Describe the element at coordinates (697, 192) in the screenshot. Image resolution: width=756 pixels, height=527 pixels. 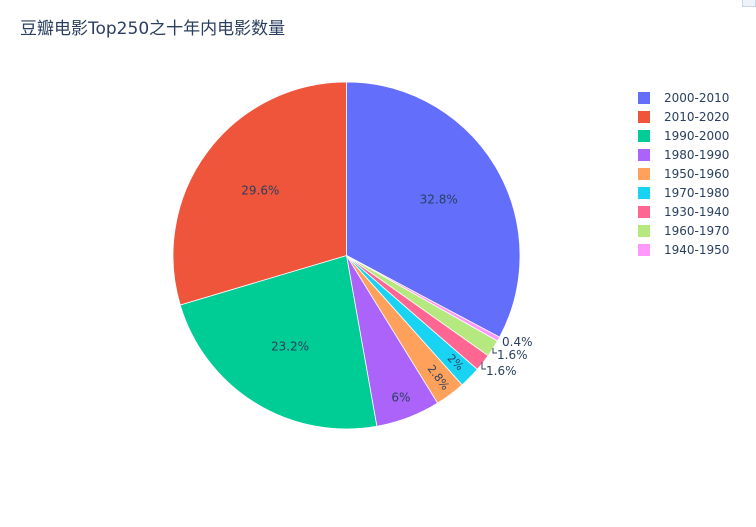
I see `legend-label: 1970-1980` at that location.